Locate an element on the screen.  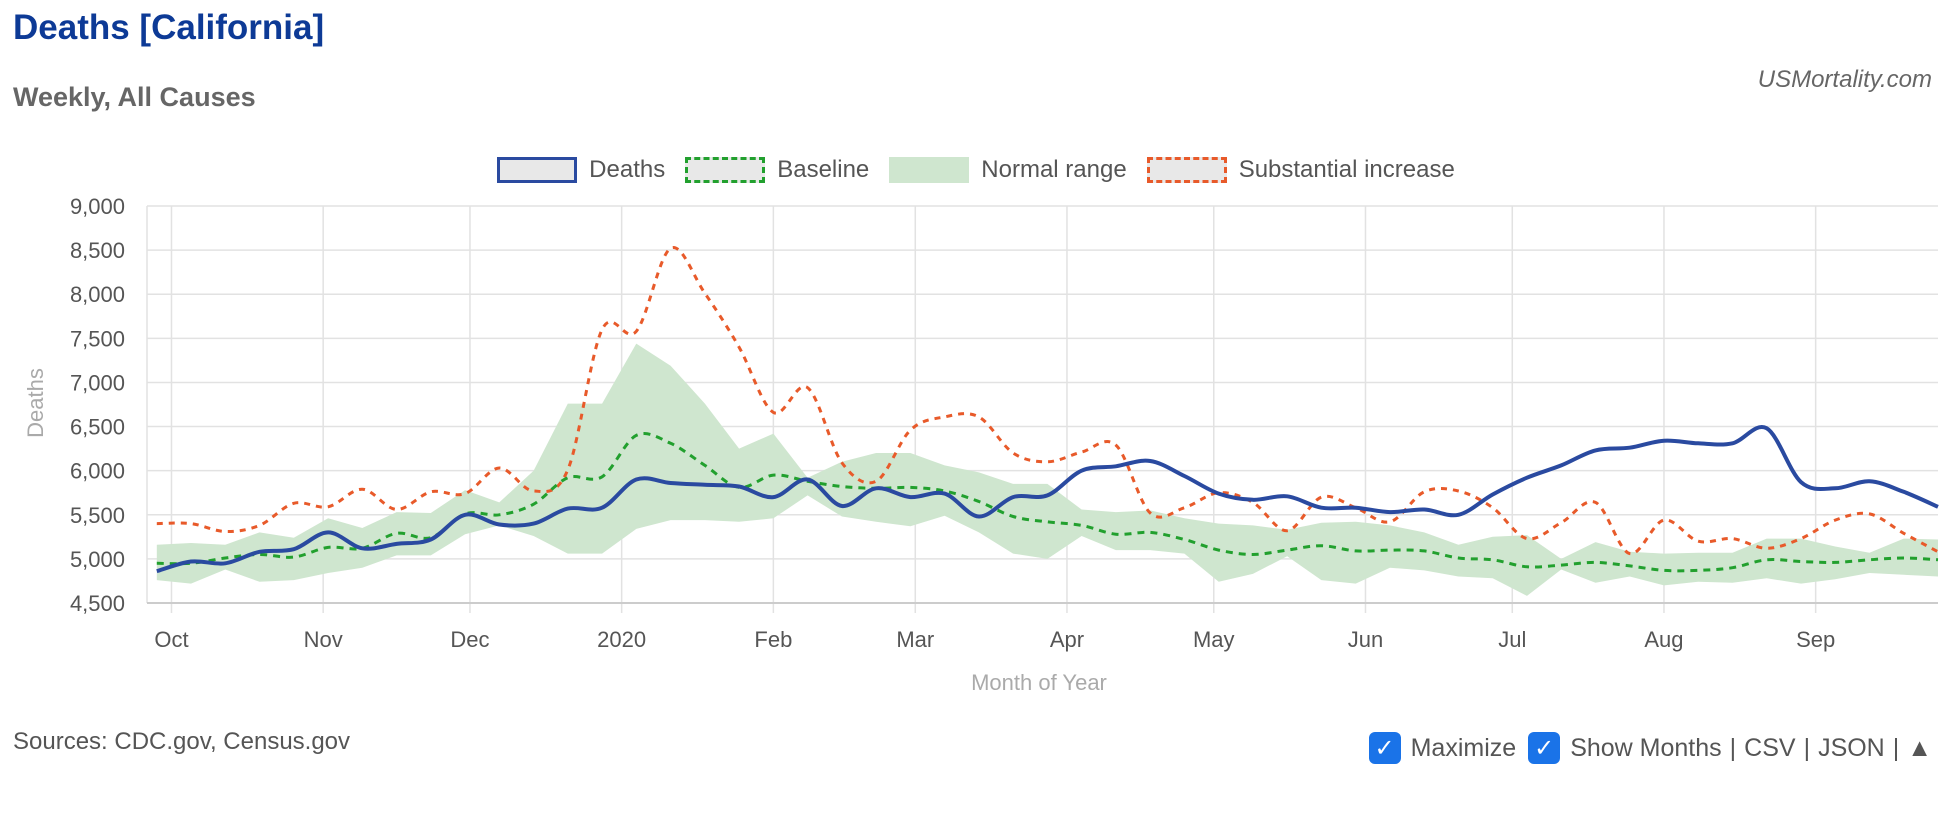
x-tick-label: Mar is located at coordinates (915, 639).